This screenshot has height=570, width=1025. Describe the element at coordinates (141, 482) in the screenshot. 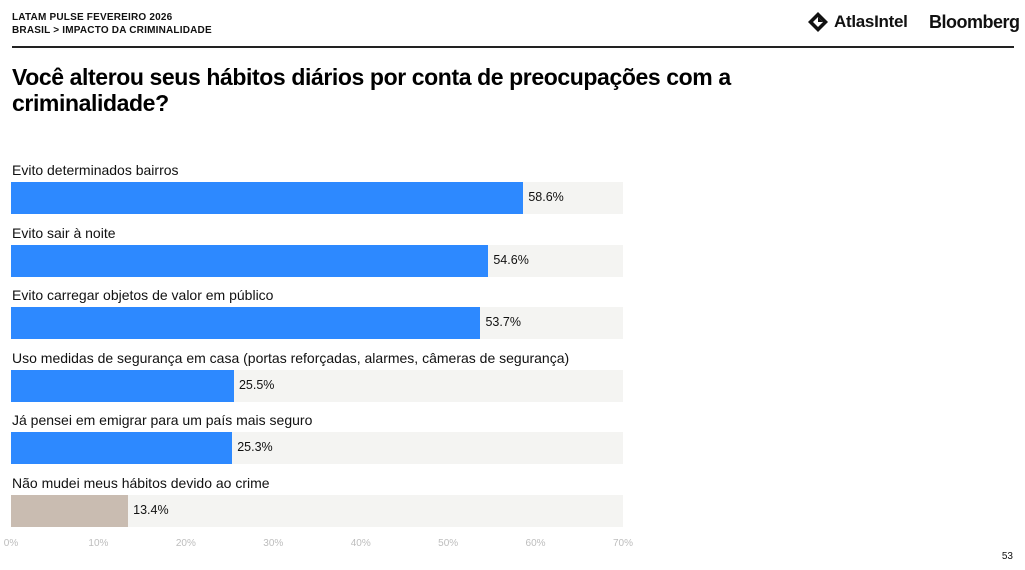

I see `category-label: Não mudei meus hábitos devido ao crime` at that location.